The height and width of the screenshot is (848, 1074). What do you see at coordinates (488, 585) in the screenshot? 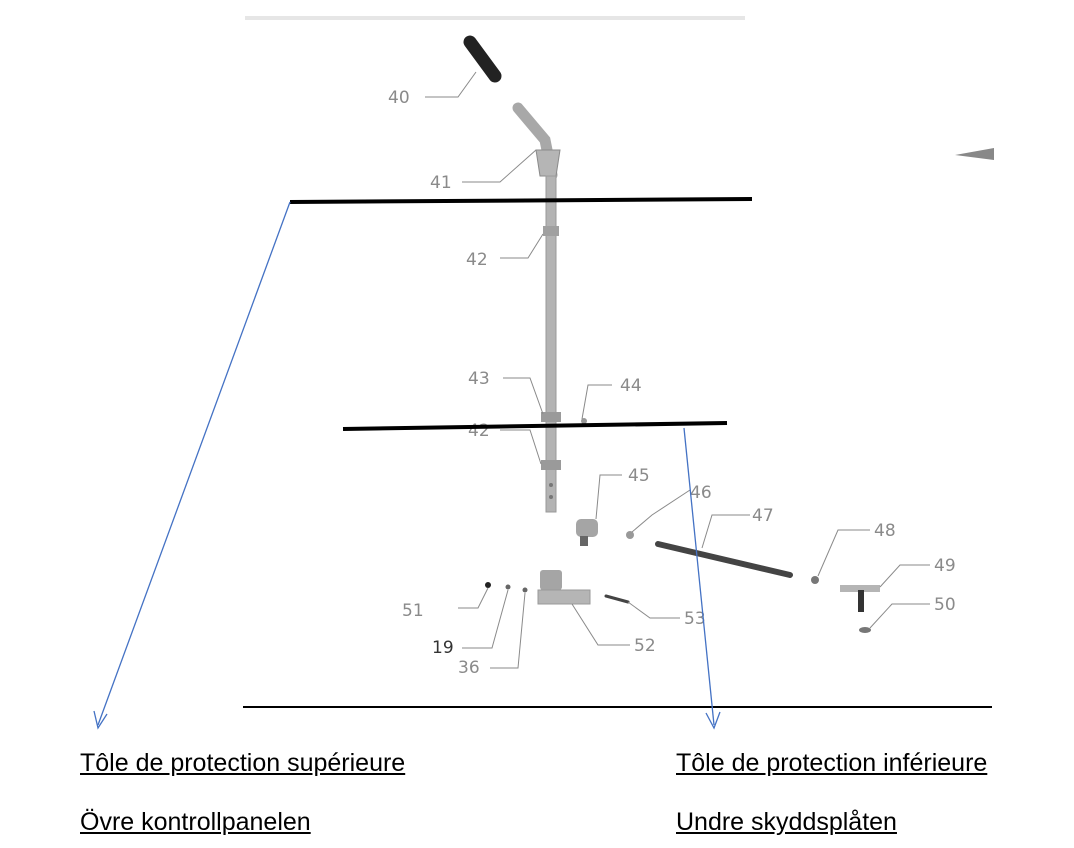
I see `part-51-dot` at bounding box center [488, 585].